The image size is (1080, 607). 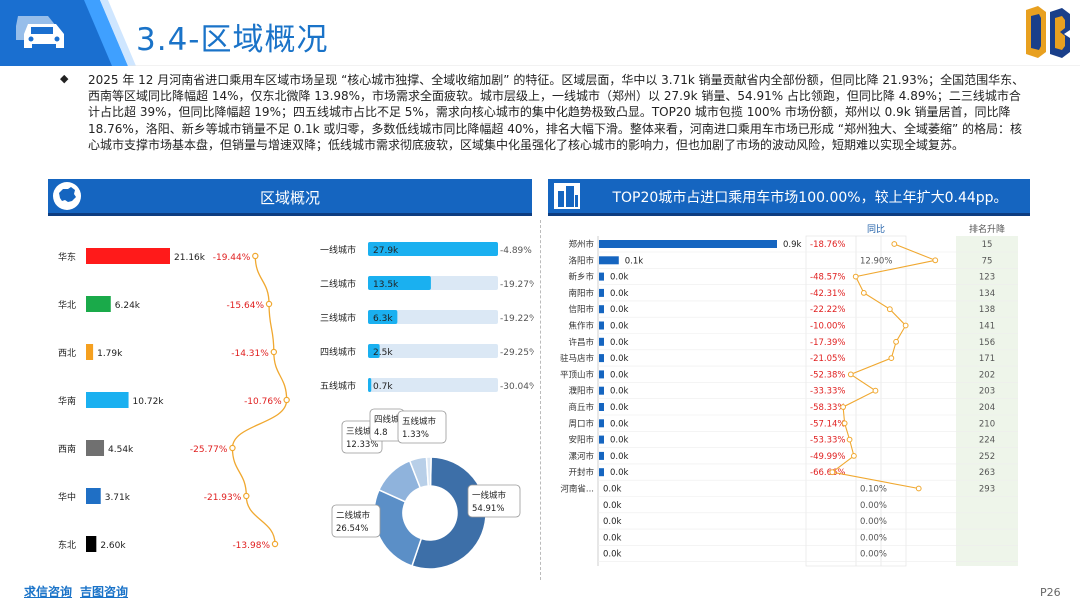 What do you see at coordinates (251, 546) in the screenshot?
I see `region-yoy-label: -13.98%` at bounding box center [251, 546].